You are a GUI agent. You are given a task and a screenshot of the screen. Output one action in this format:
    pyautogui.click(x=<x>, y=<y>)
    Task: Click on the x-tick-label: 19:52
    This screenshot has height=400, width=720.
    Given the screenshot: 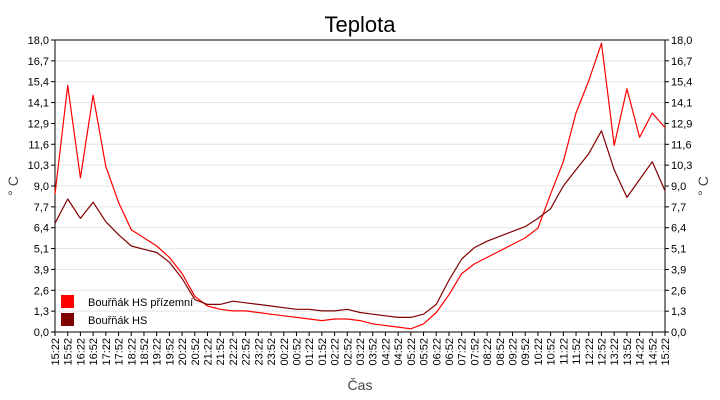 What is the action you would take?
    pyautogui.click(x=170, y=352)
    